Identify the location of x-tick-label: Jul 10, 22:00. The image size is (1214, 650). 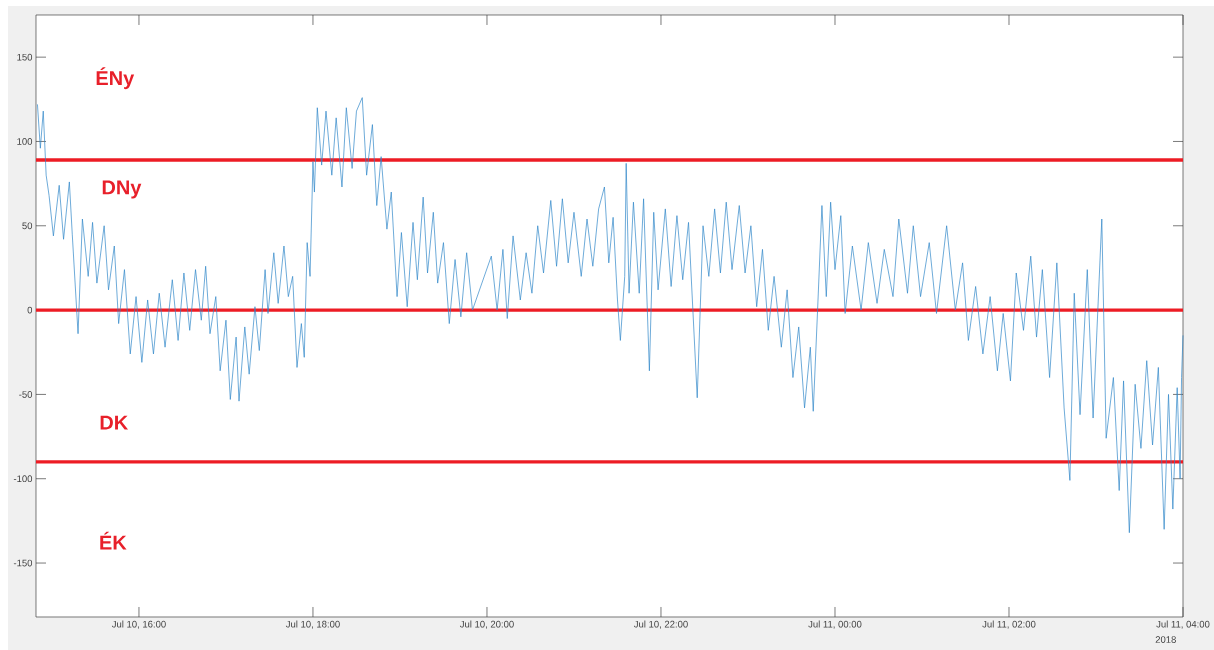
(660, 624).